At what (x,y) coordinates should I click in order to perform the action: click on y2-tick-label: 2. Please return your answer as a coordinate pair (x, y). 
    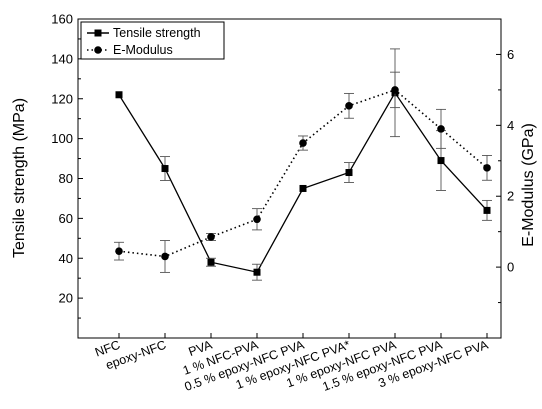
    Looking at the image, I should click on (510, 196).